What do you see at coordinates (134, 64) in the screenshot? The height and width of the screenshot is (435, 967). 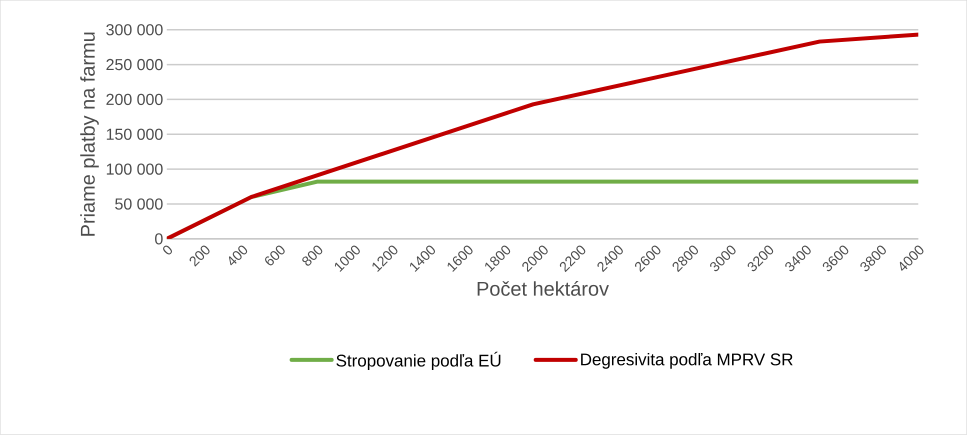 I see `y-tick-label: 250 000` at bounding box center [134, 64].